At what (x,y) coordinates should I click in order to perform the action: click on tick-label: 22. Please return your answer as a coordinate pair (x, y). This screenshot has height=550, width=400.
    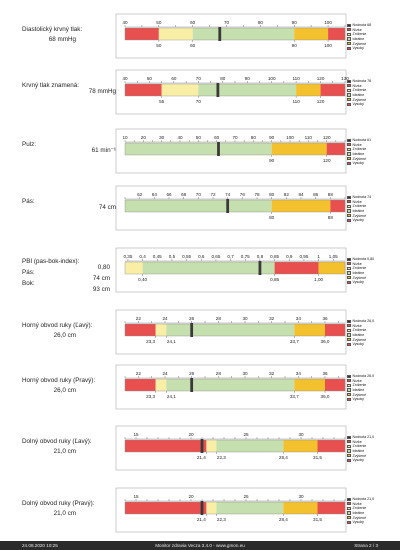
    Looking at the image, I should click on (139, 373).